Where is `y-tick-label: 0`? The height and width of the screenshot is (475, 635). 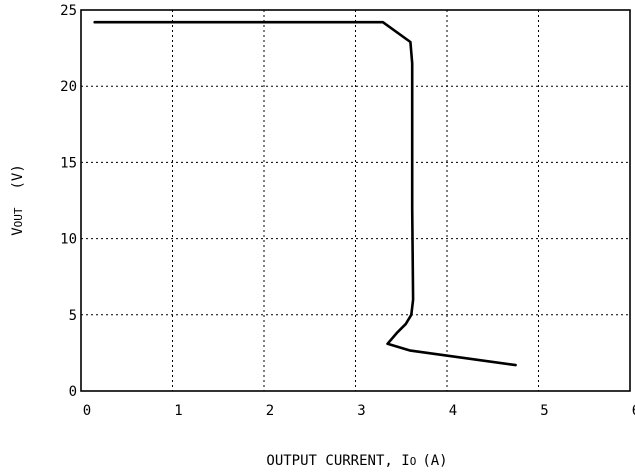 y-tick-label: 0 is located at coordinates (73, 392).